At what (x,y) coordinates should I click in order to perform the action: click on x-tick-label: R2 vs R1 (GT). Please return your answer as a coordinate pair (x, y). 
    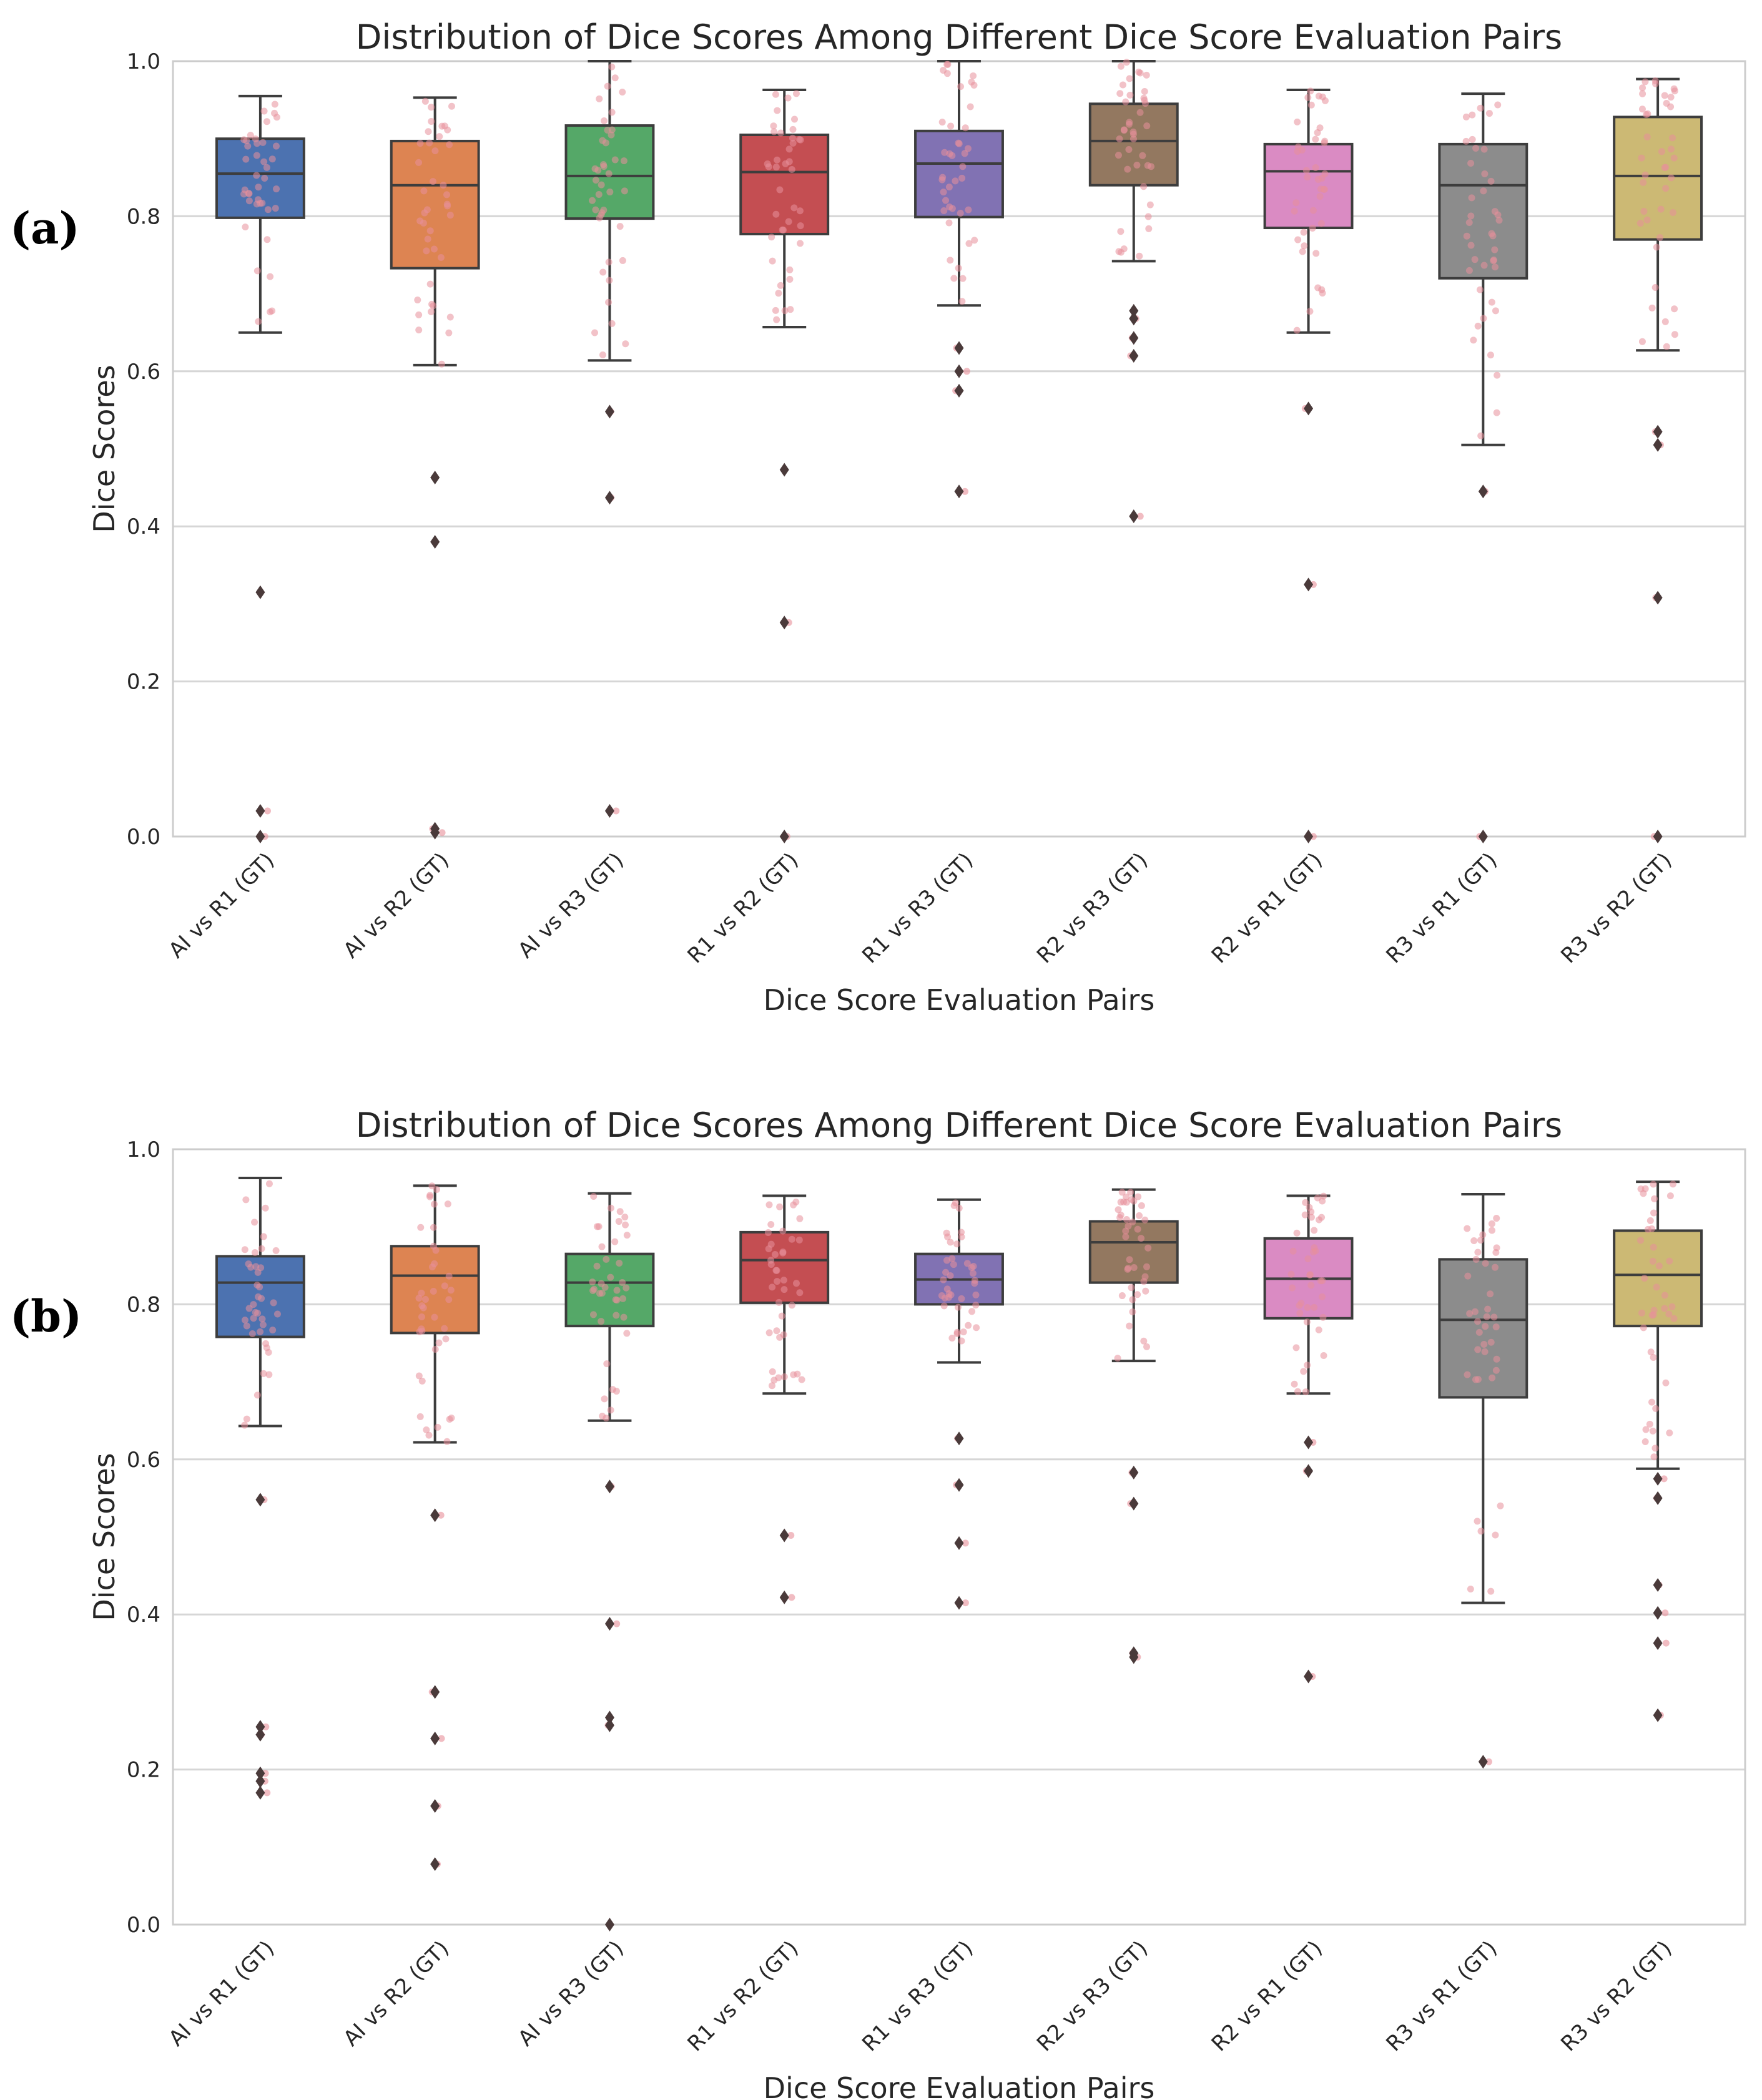
    Looking at the image, I should click on (1267, 1996).